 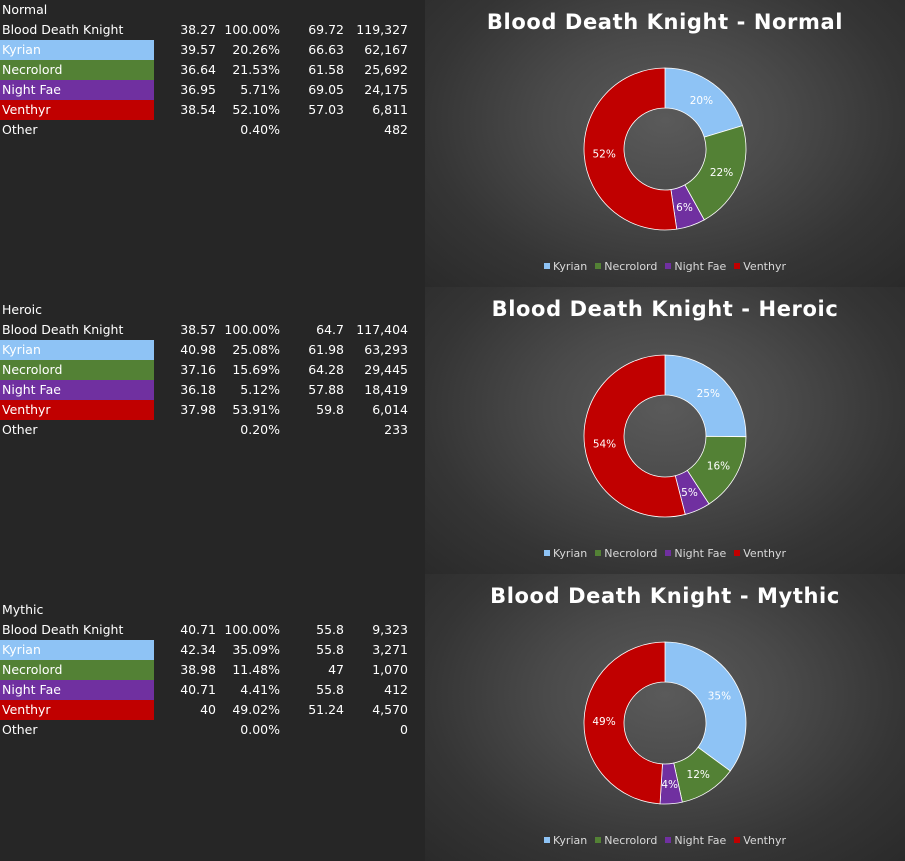 I want to click on table-row: Kyrian 42.34 35.09% 55.8 3,271, so click(x=212, y=650).